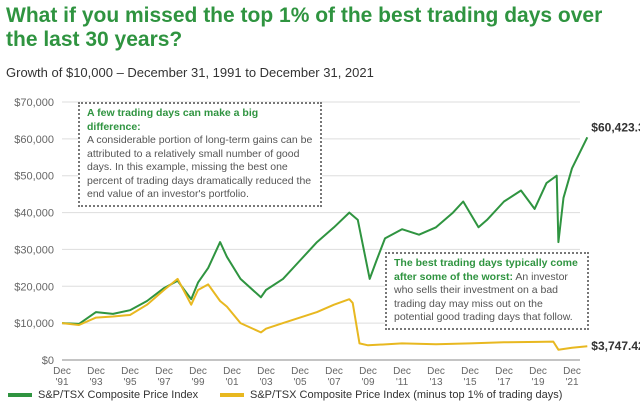  I want to click on x-tick-label: '97, so click(163, 382).